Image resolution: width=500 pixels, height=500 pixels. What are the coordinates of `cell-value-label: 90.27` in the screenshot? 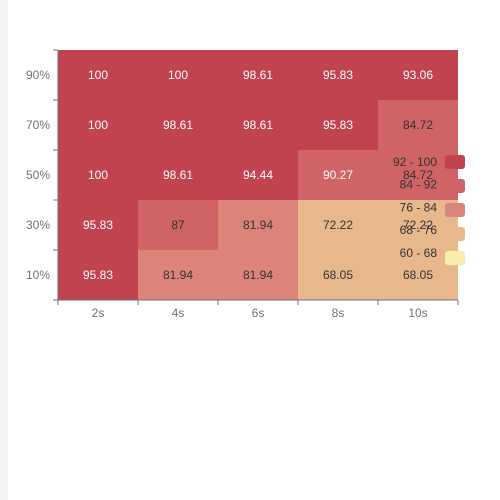 It's located at (338, 175).